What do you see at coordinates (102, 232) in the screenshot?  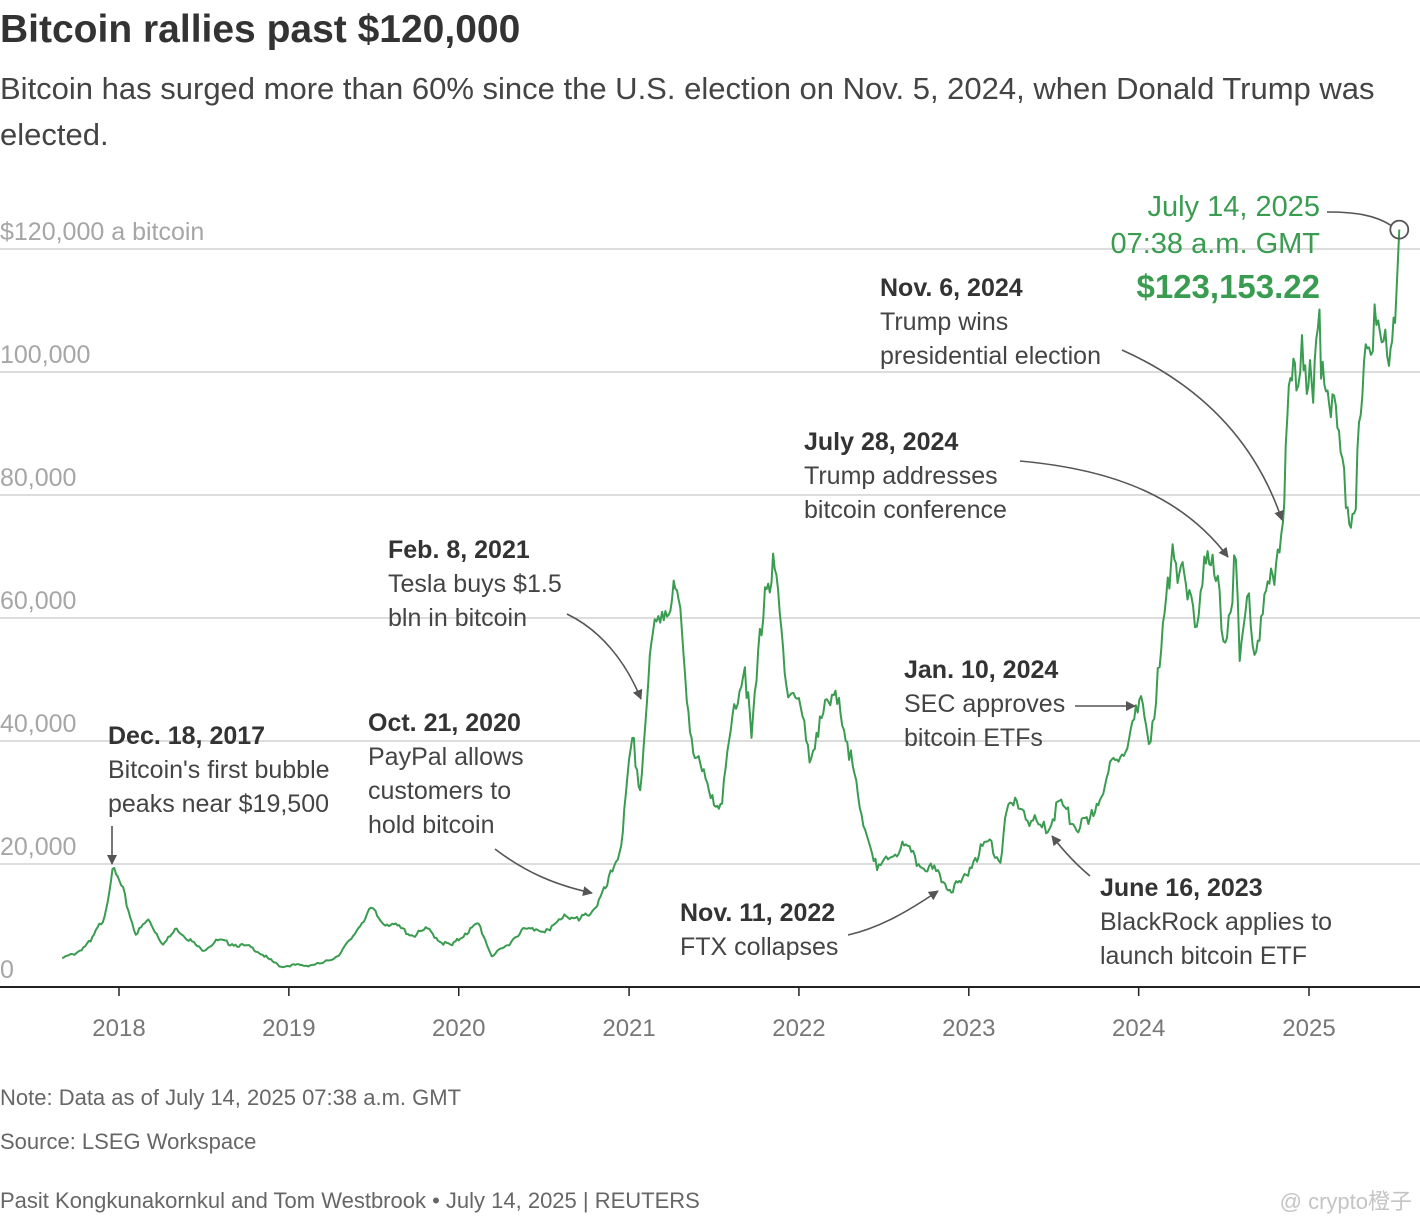 I see `y-tick-label: $120,000 a bitcoin` at bounding box center [102, 232].